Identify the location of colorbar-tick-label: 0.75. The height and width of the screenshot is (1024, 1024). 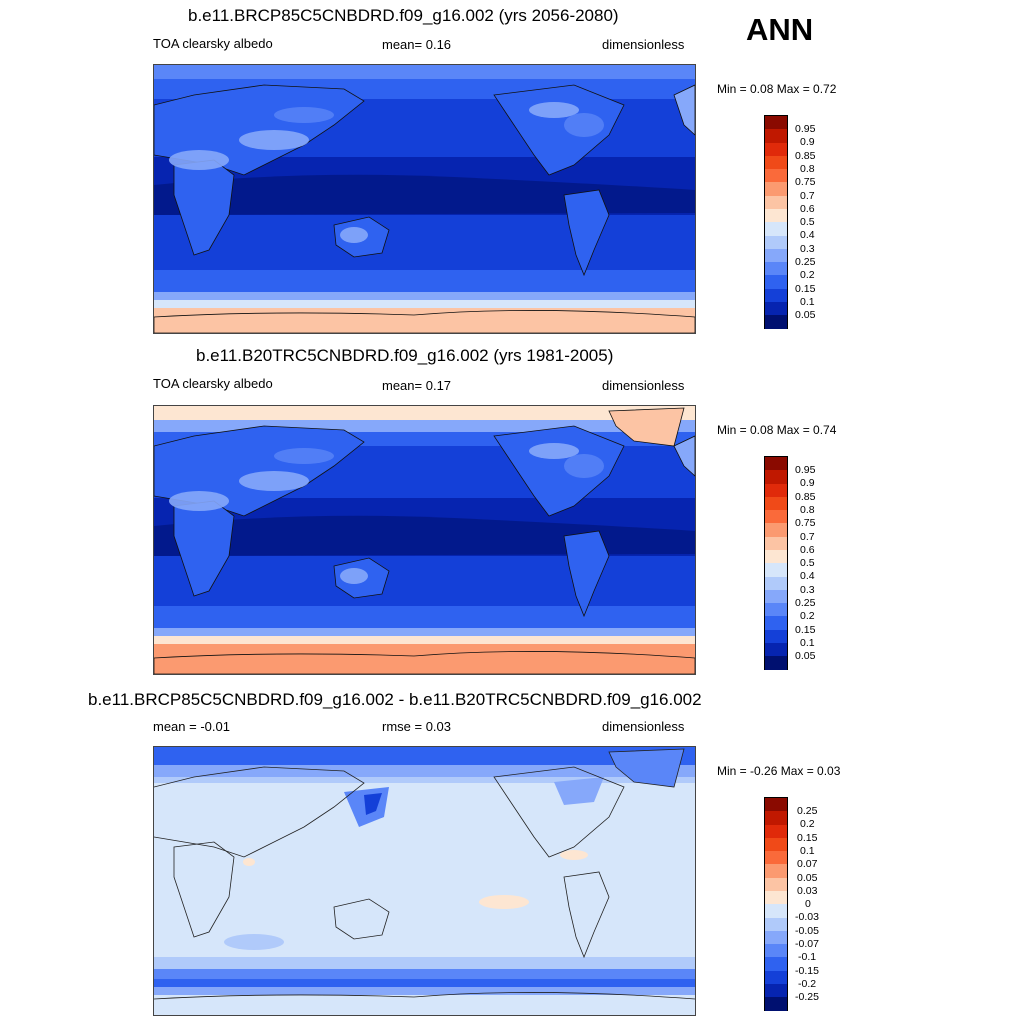
(805, 523).